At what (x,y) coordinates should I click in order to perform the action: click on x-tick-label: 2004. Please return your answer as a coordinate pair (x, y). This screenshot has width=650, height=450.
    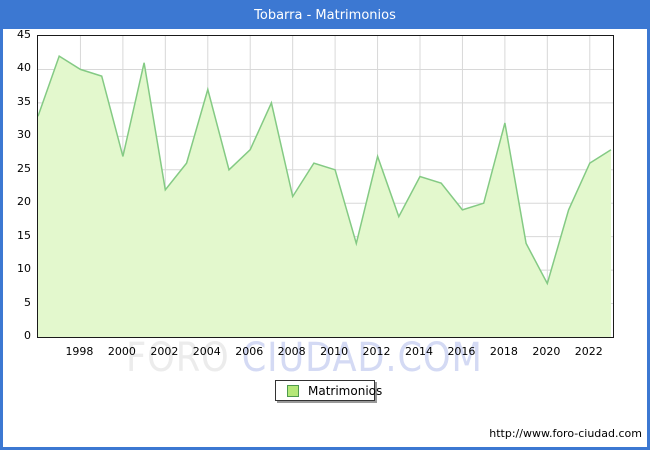
    Looking at the image, I should click on (206, 351).